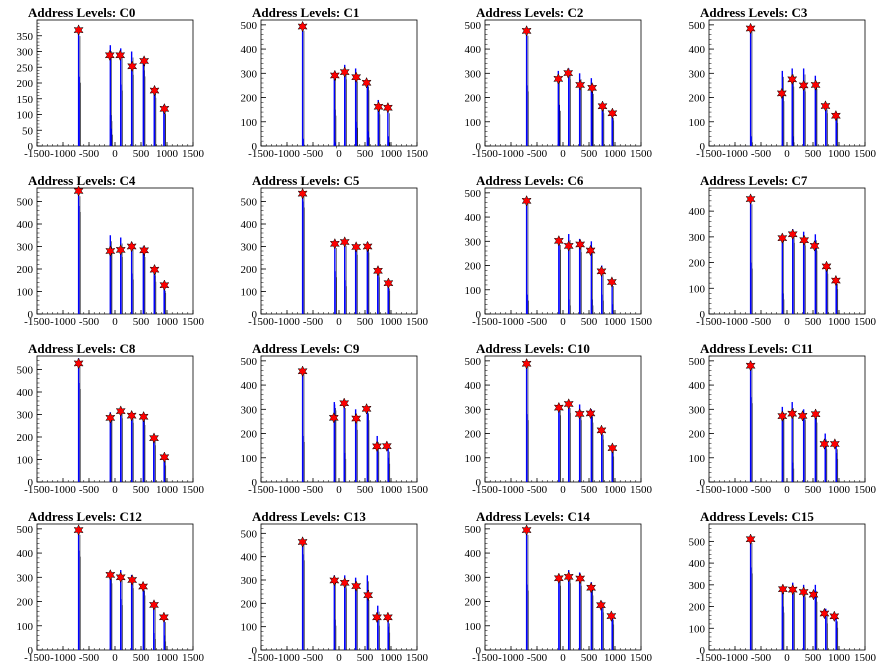 This screenshot has height=672, width=896. I want to click on panel-title: Address Levels: C7, so click(754, 180).